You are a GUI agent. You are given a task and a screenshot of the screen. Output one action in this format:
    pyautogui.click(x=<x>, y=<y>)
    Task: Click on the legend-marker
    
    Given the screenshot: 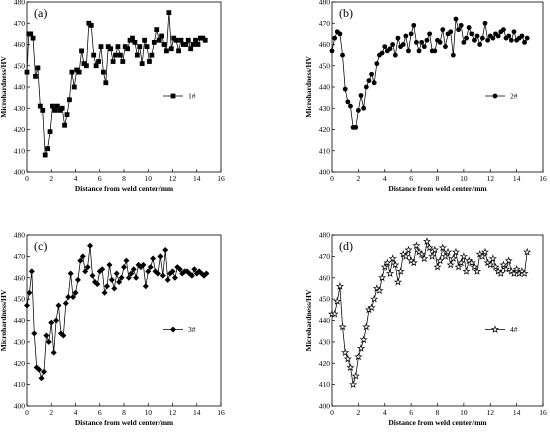 What is the action you would take?
    pyautogui.click(x=495, y=329)
    